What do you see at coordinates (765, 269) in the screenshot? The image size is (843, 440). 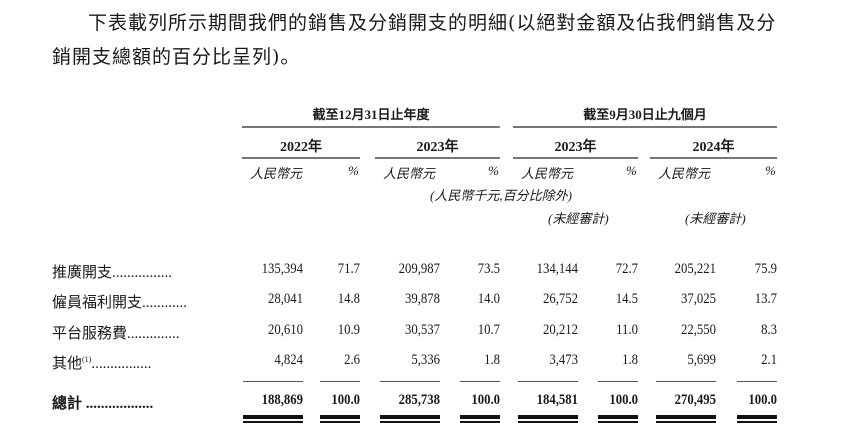 I see `table-cell: 75.9` at bounding box center [765, 269].